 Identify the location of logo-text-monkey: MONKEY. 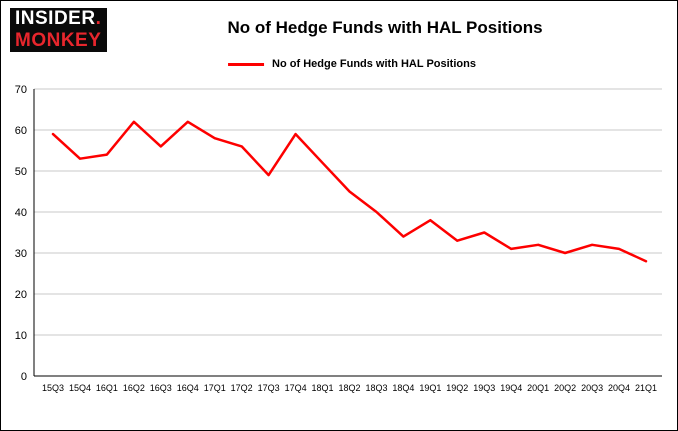
(58, 40).